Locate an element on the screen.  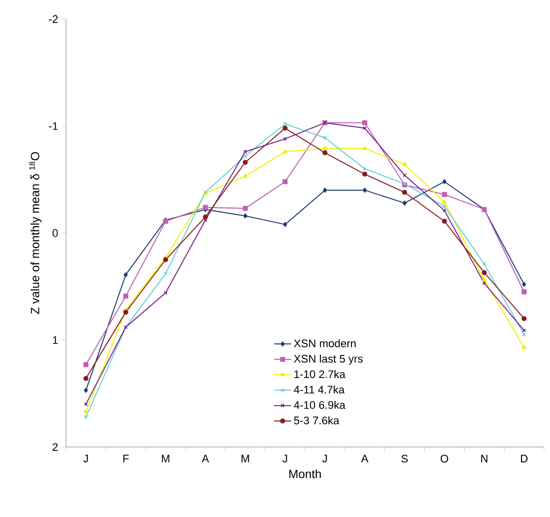
y-tick-label: 2 is located at coordinates (55, 447).